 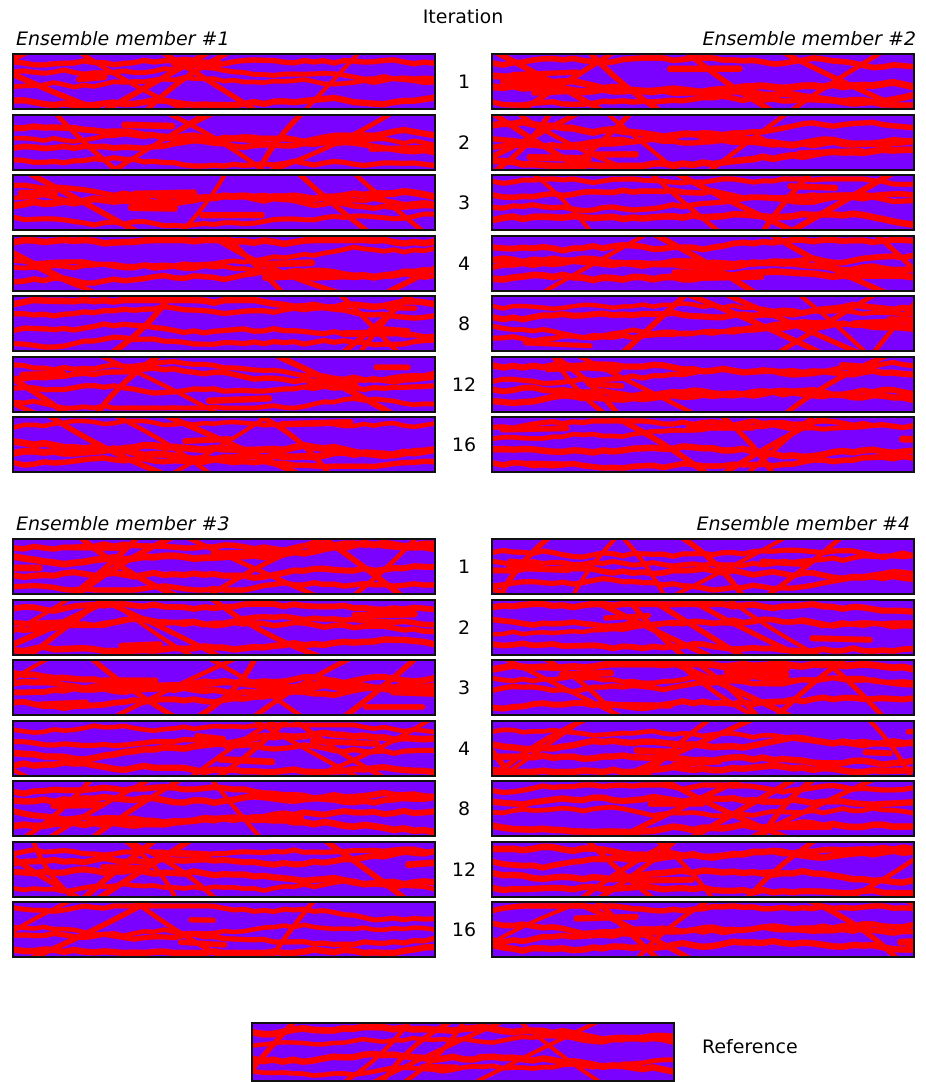 I want to click on member-1-iter-3-panel, so click(x=224, y=202).